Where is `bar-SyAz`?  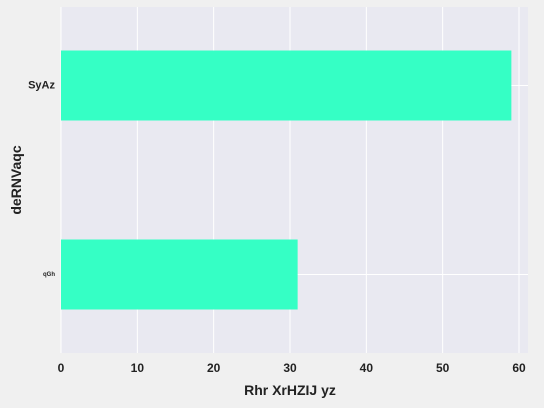
bar-SyAz is located at coordinates (286, 85).